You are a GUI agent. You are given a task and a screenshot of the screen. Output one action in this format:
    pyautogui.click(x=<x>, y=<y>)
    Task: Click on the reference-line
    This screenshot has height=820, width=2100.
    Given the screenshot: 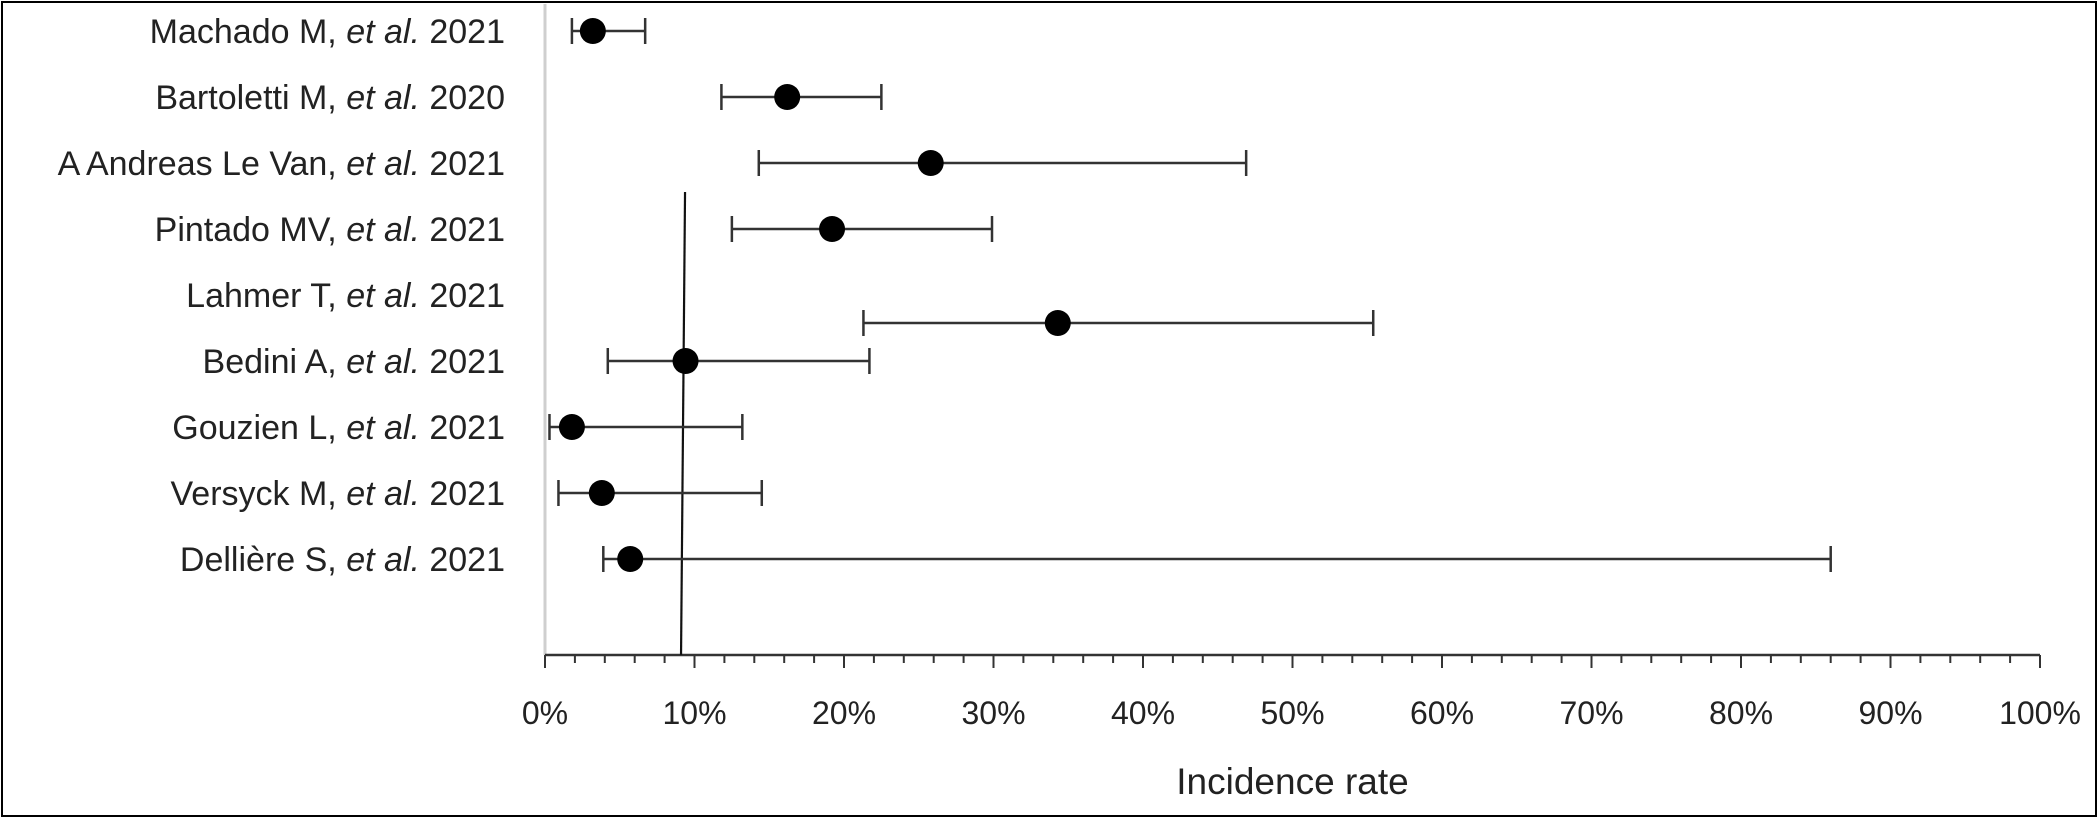 What is the action you would take?
    pyautogui.click(x=683, y=423)
    